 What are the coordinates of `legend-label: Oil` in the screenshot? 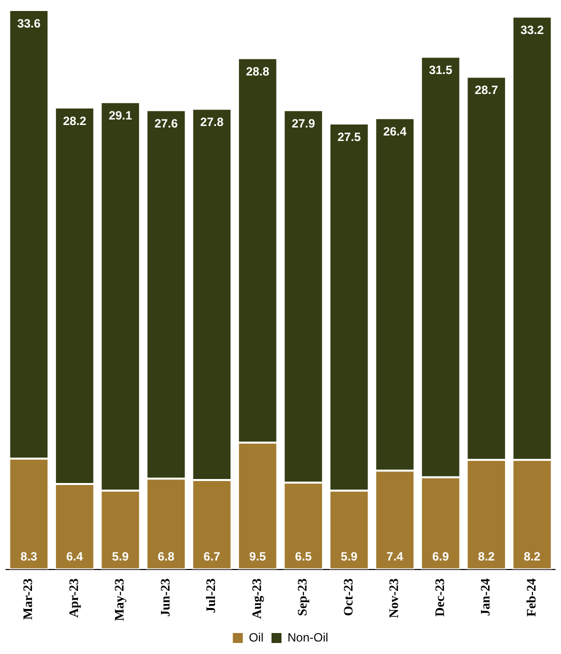 It's located at (256, 637).